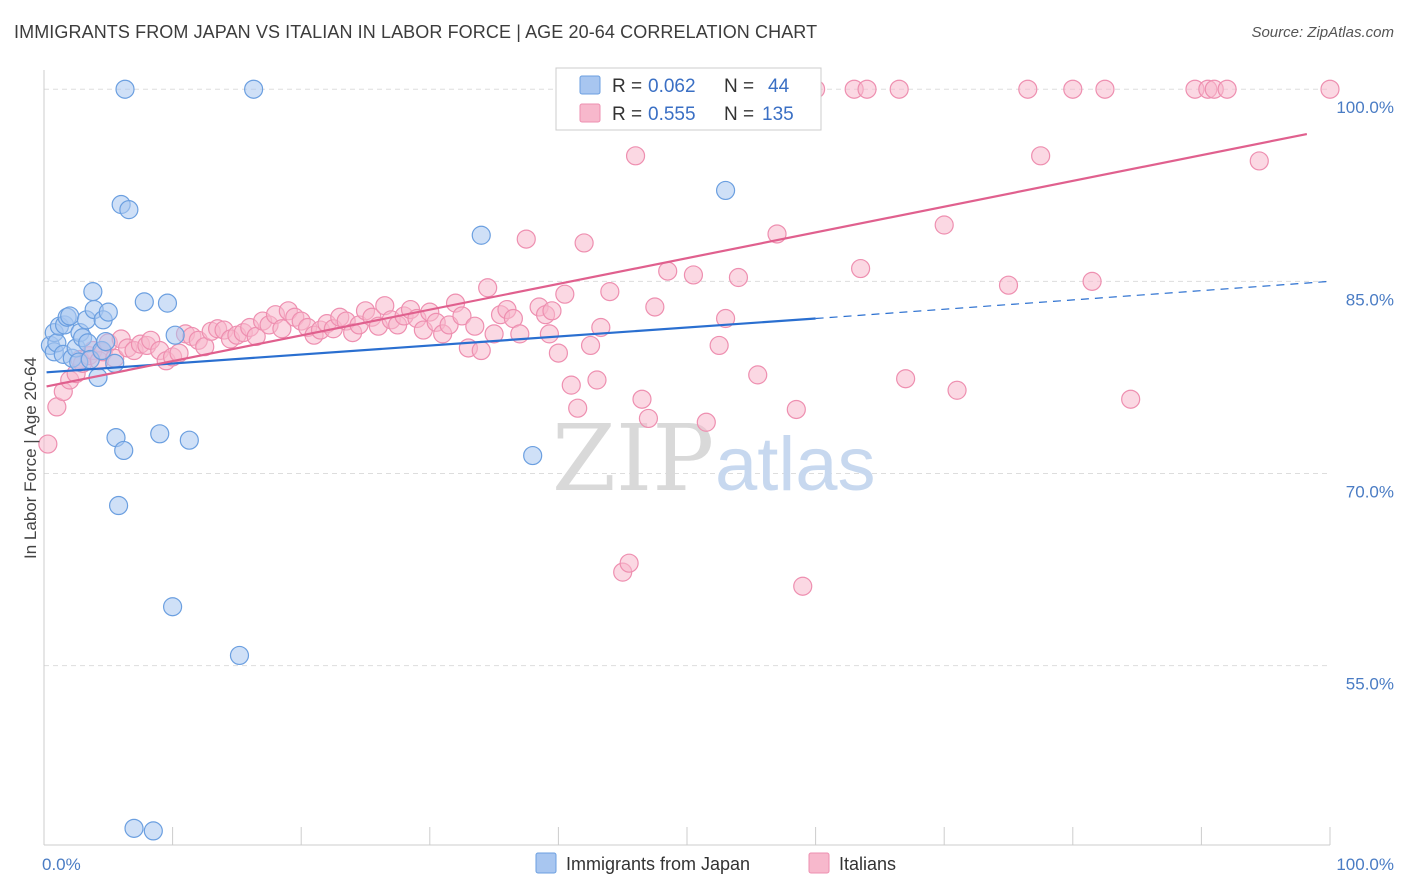  I want to click on watermark: ZIP atlas, so click(714, 458).